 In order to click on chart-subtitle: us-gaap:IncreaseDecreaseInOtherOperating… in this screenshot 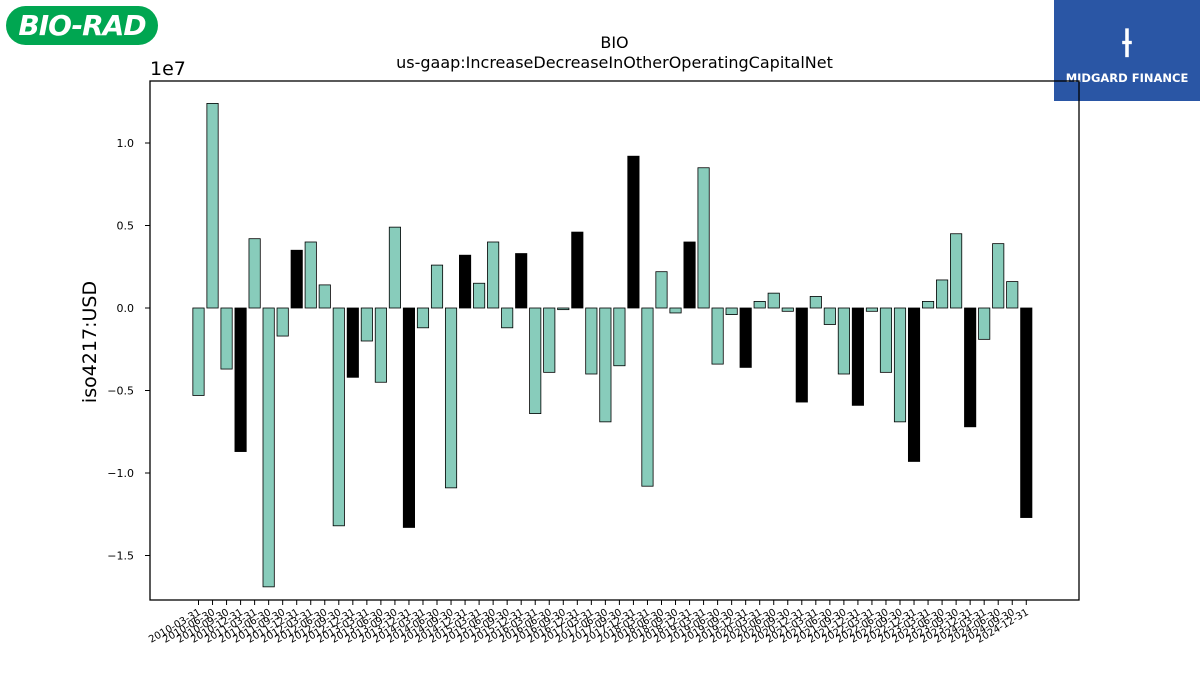, I will do `click(614, 62)`.